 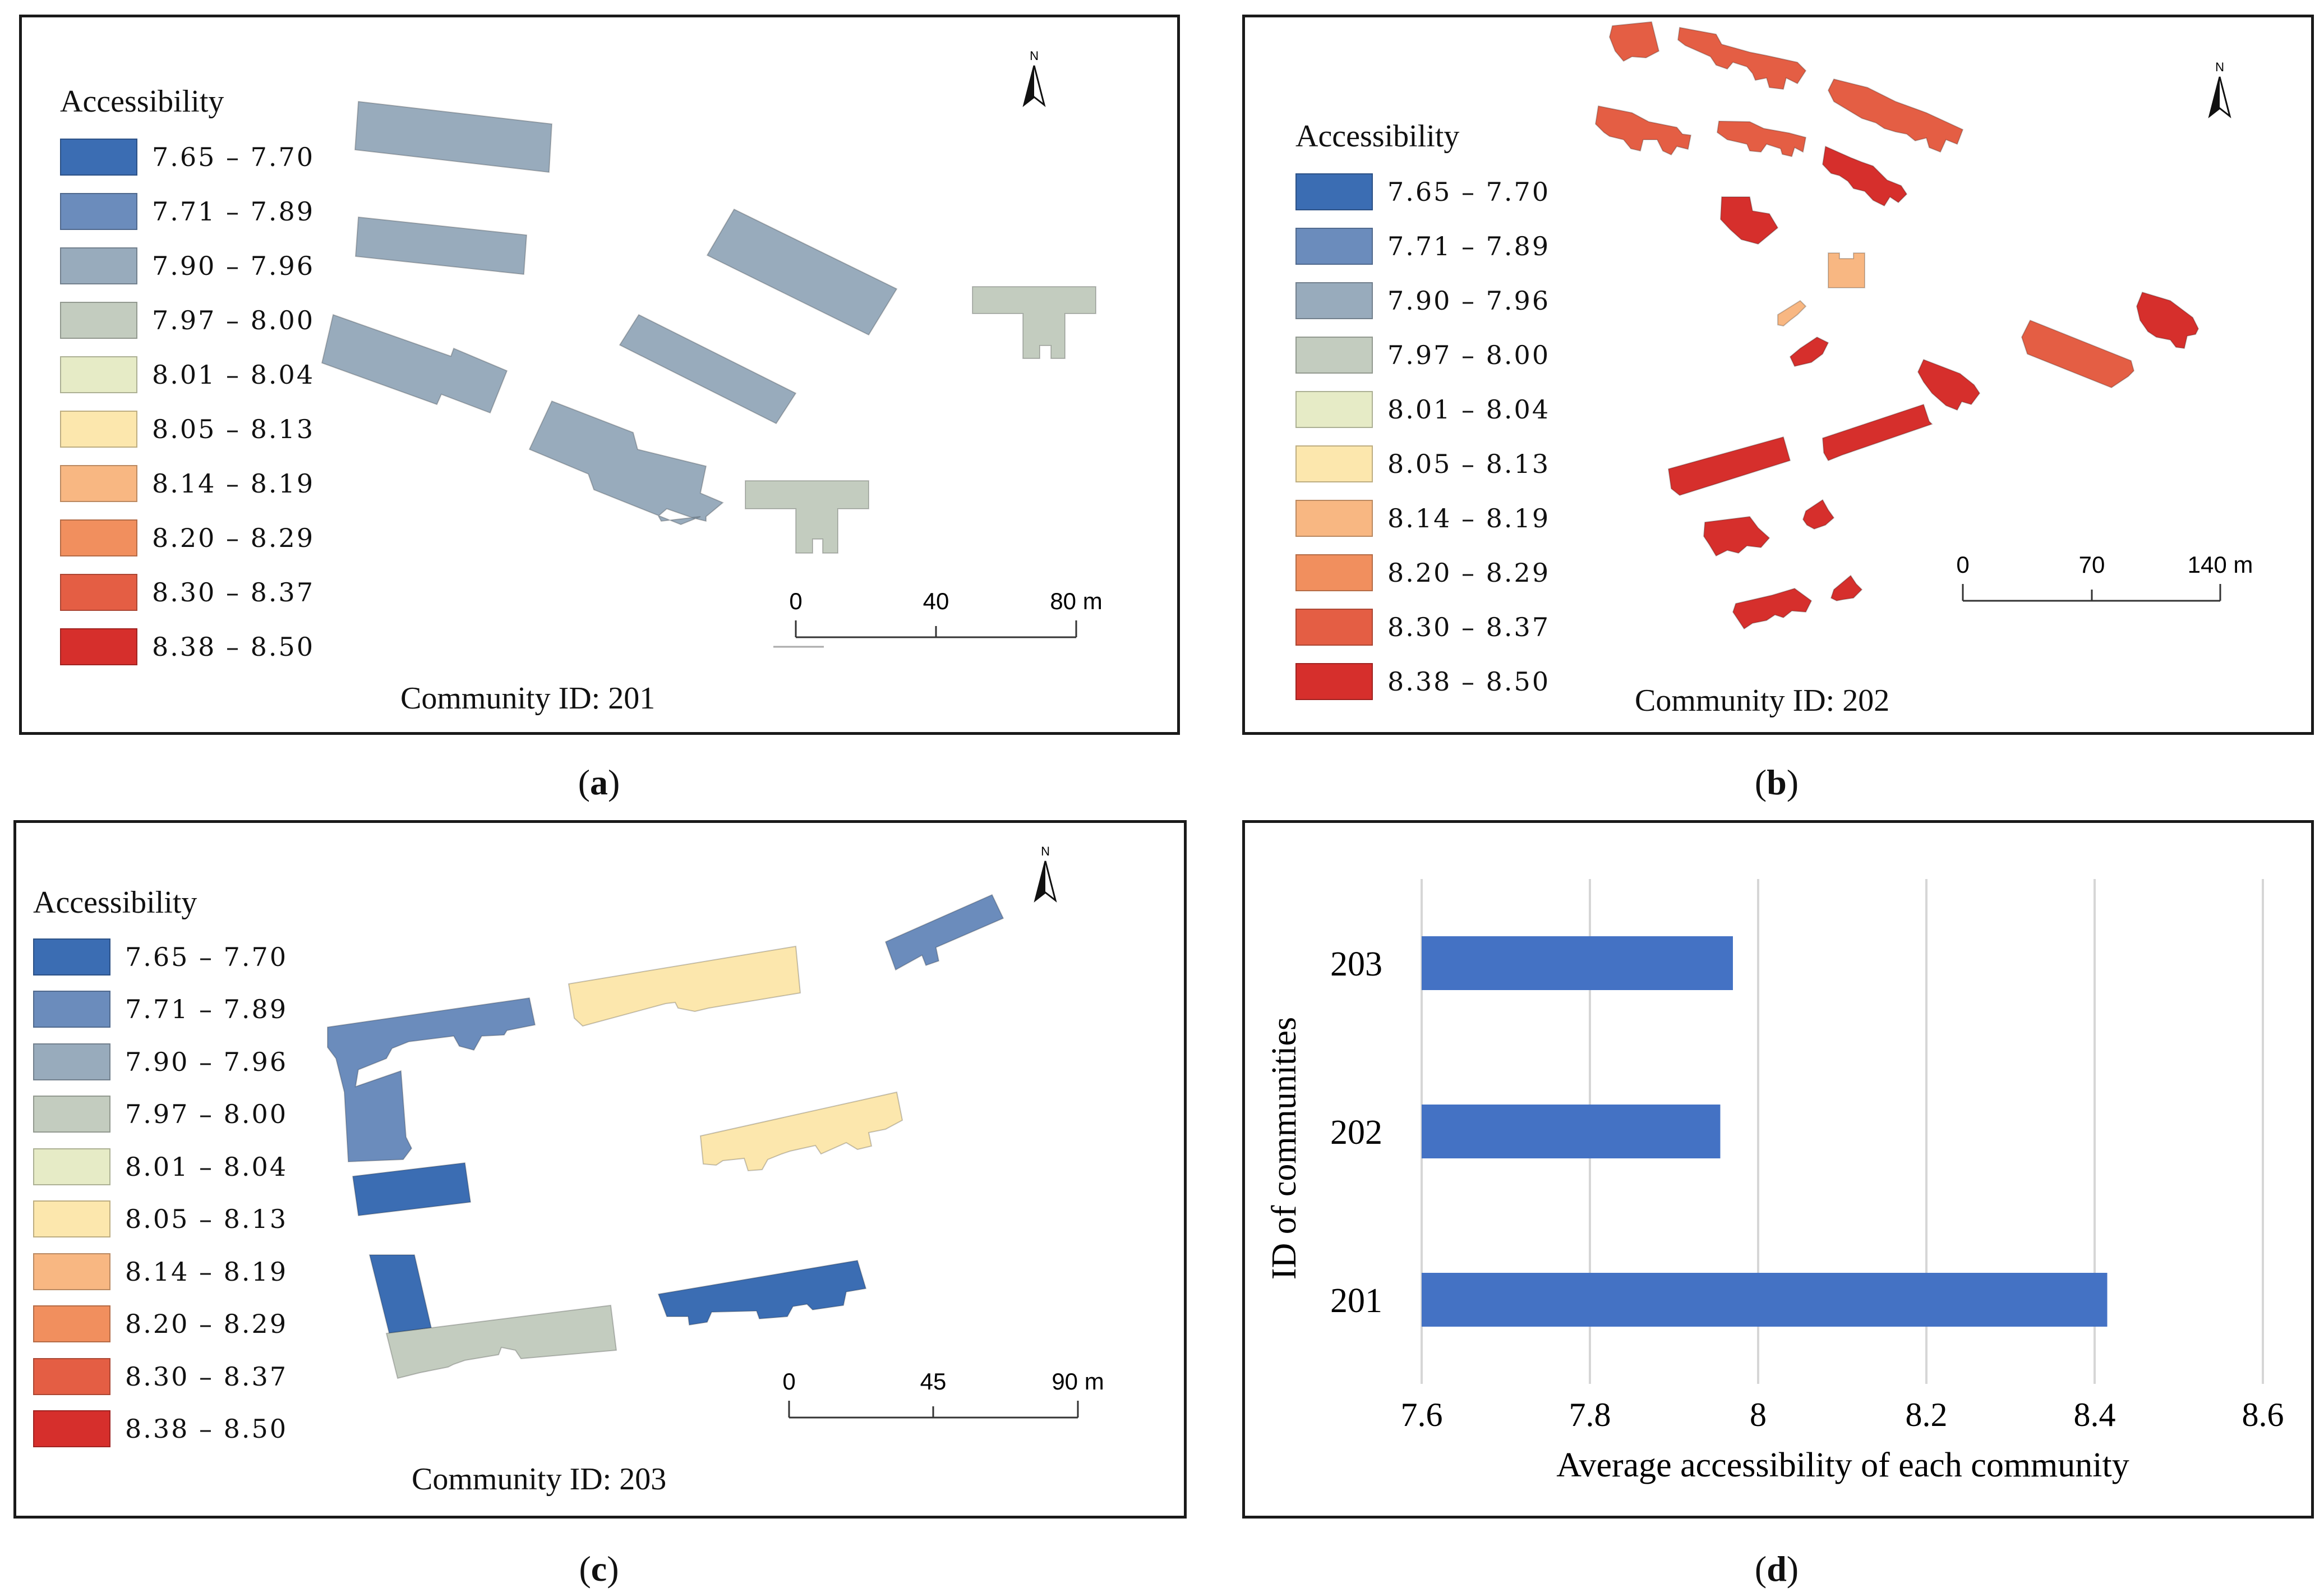 What do you see at coordinates (599, 782) in the screenshot?
I see `panel-caption-a: (a)` at bounding box center [599, 782].